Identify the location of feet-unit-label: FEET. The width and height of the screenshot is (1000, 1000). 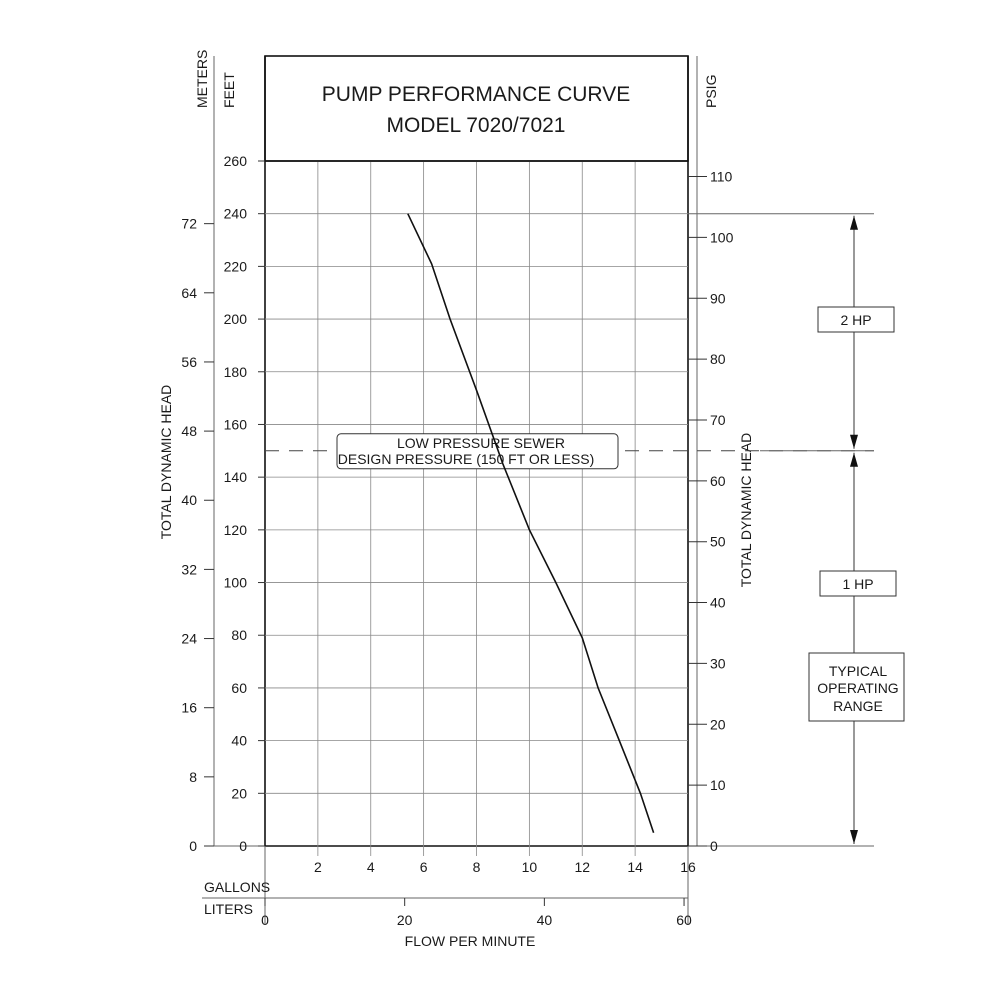
(229, 90).